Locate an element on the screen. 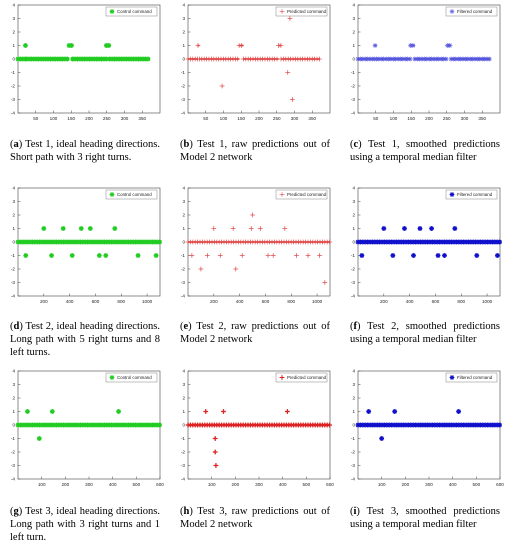 The width and height of the screenshot is (511, 550). legend-label: Filtered command is located at coordinates (475, 194).